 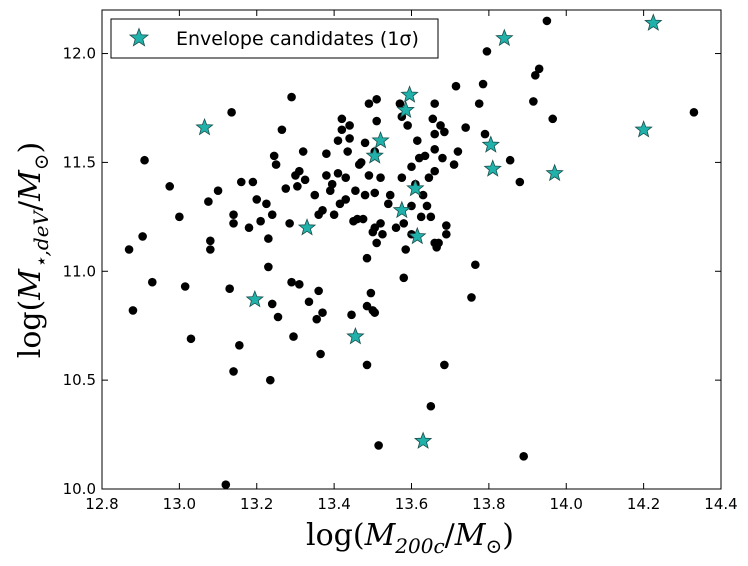 I want to click on x-axis-label: log(M200c/M⊙), so click(x=410, y=538).